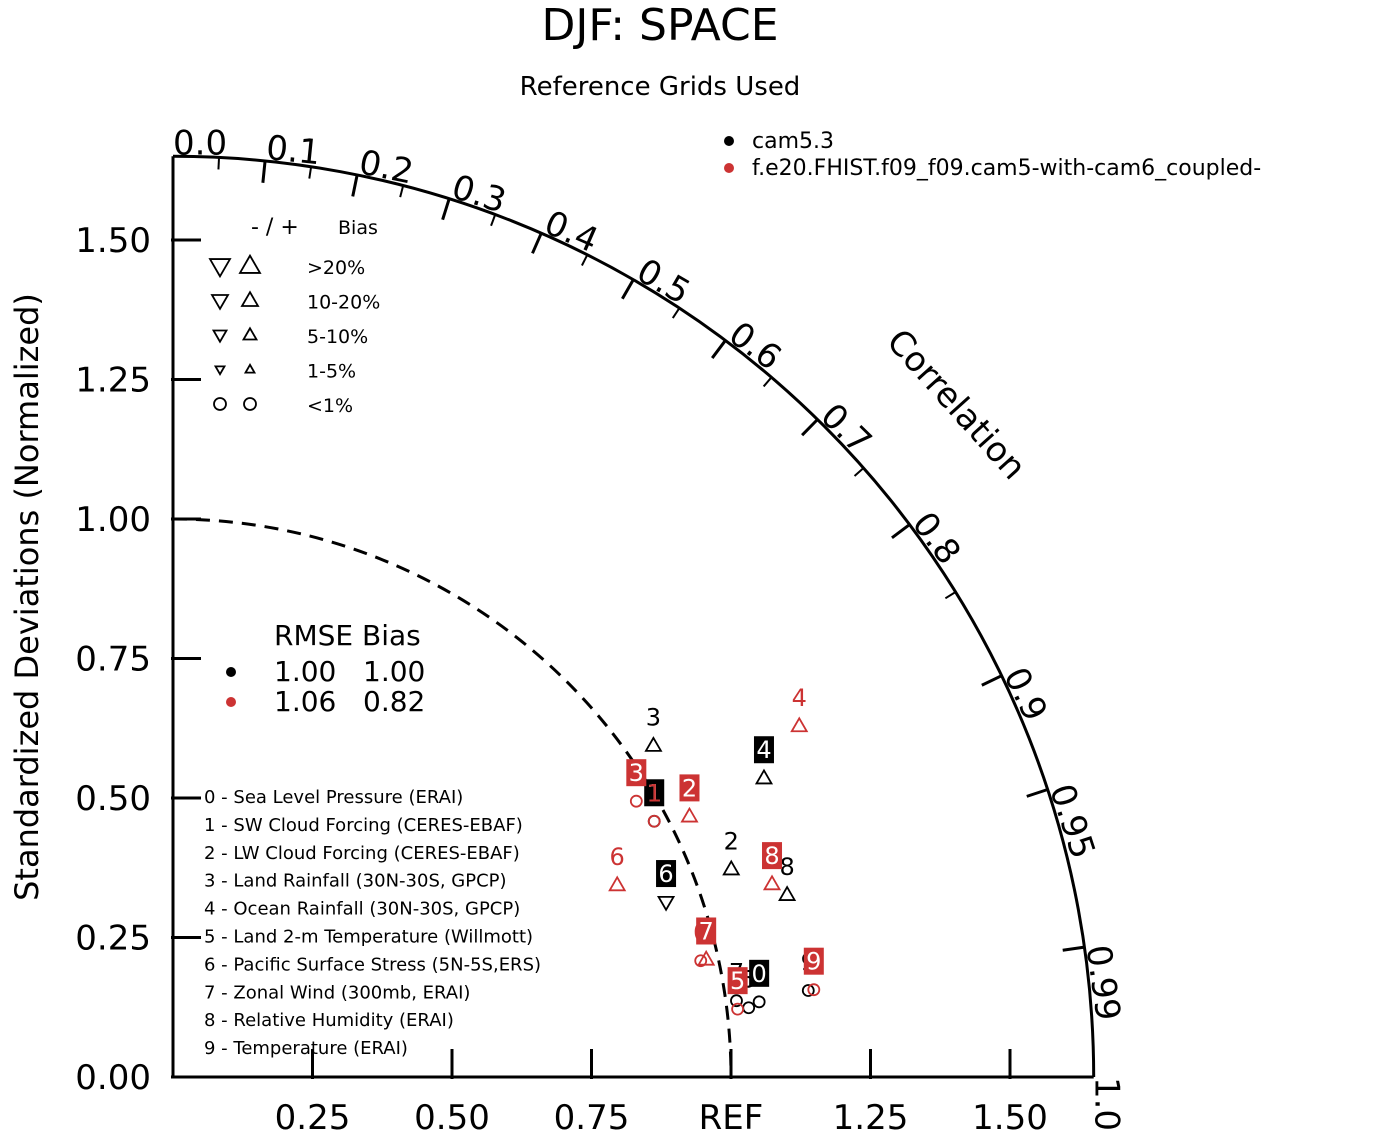  I want to click on correlation-tick-label: 0.5, so click(663, 282).